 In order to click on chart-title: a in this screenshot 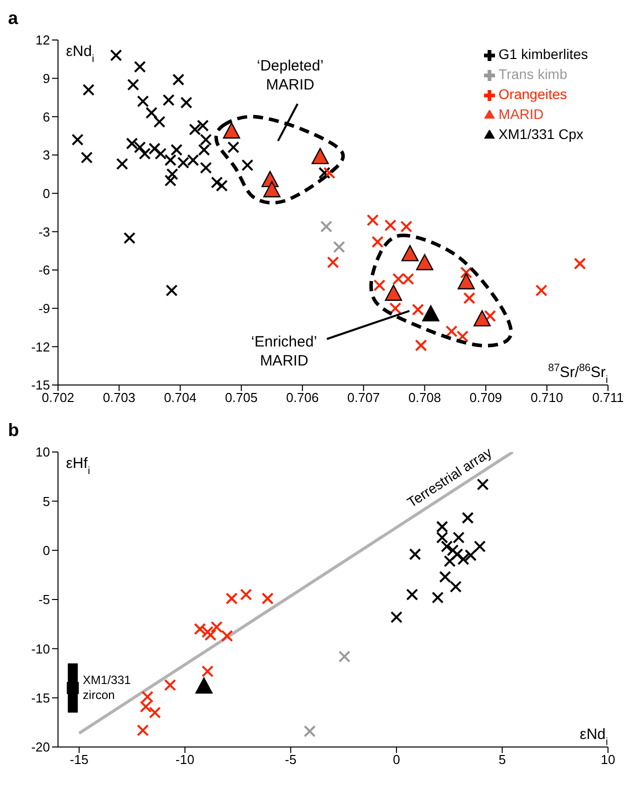, I will do `click(14, 19)`.